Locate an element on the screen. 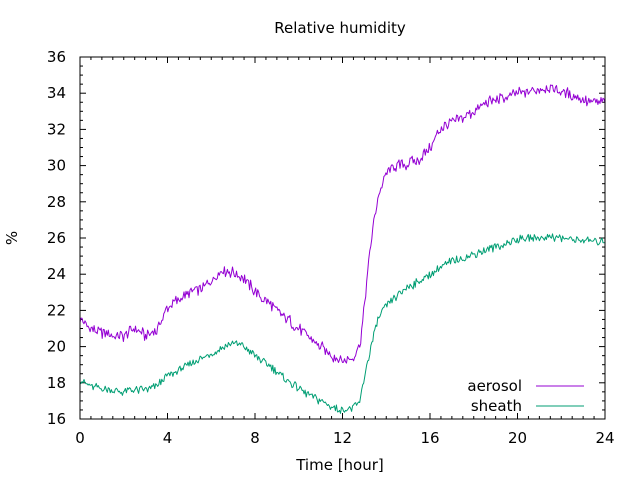 Image resolution: width=640 pixels, height=480 pixels. legend: aerosol sheath is located at coordinates (525, 396).